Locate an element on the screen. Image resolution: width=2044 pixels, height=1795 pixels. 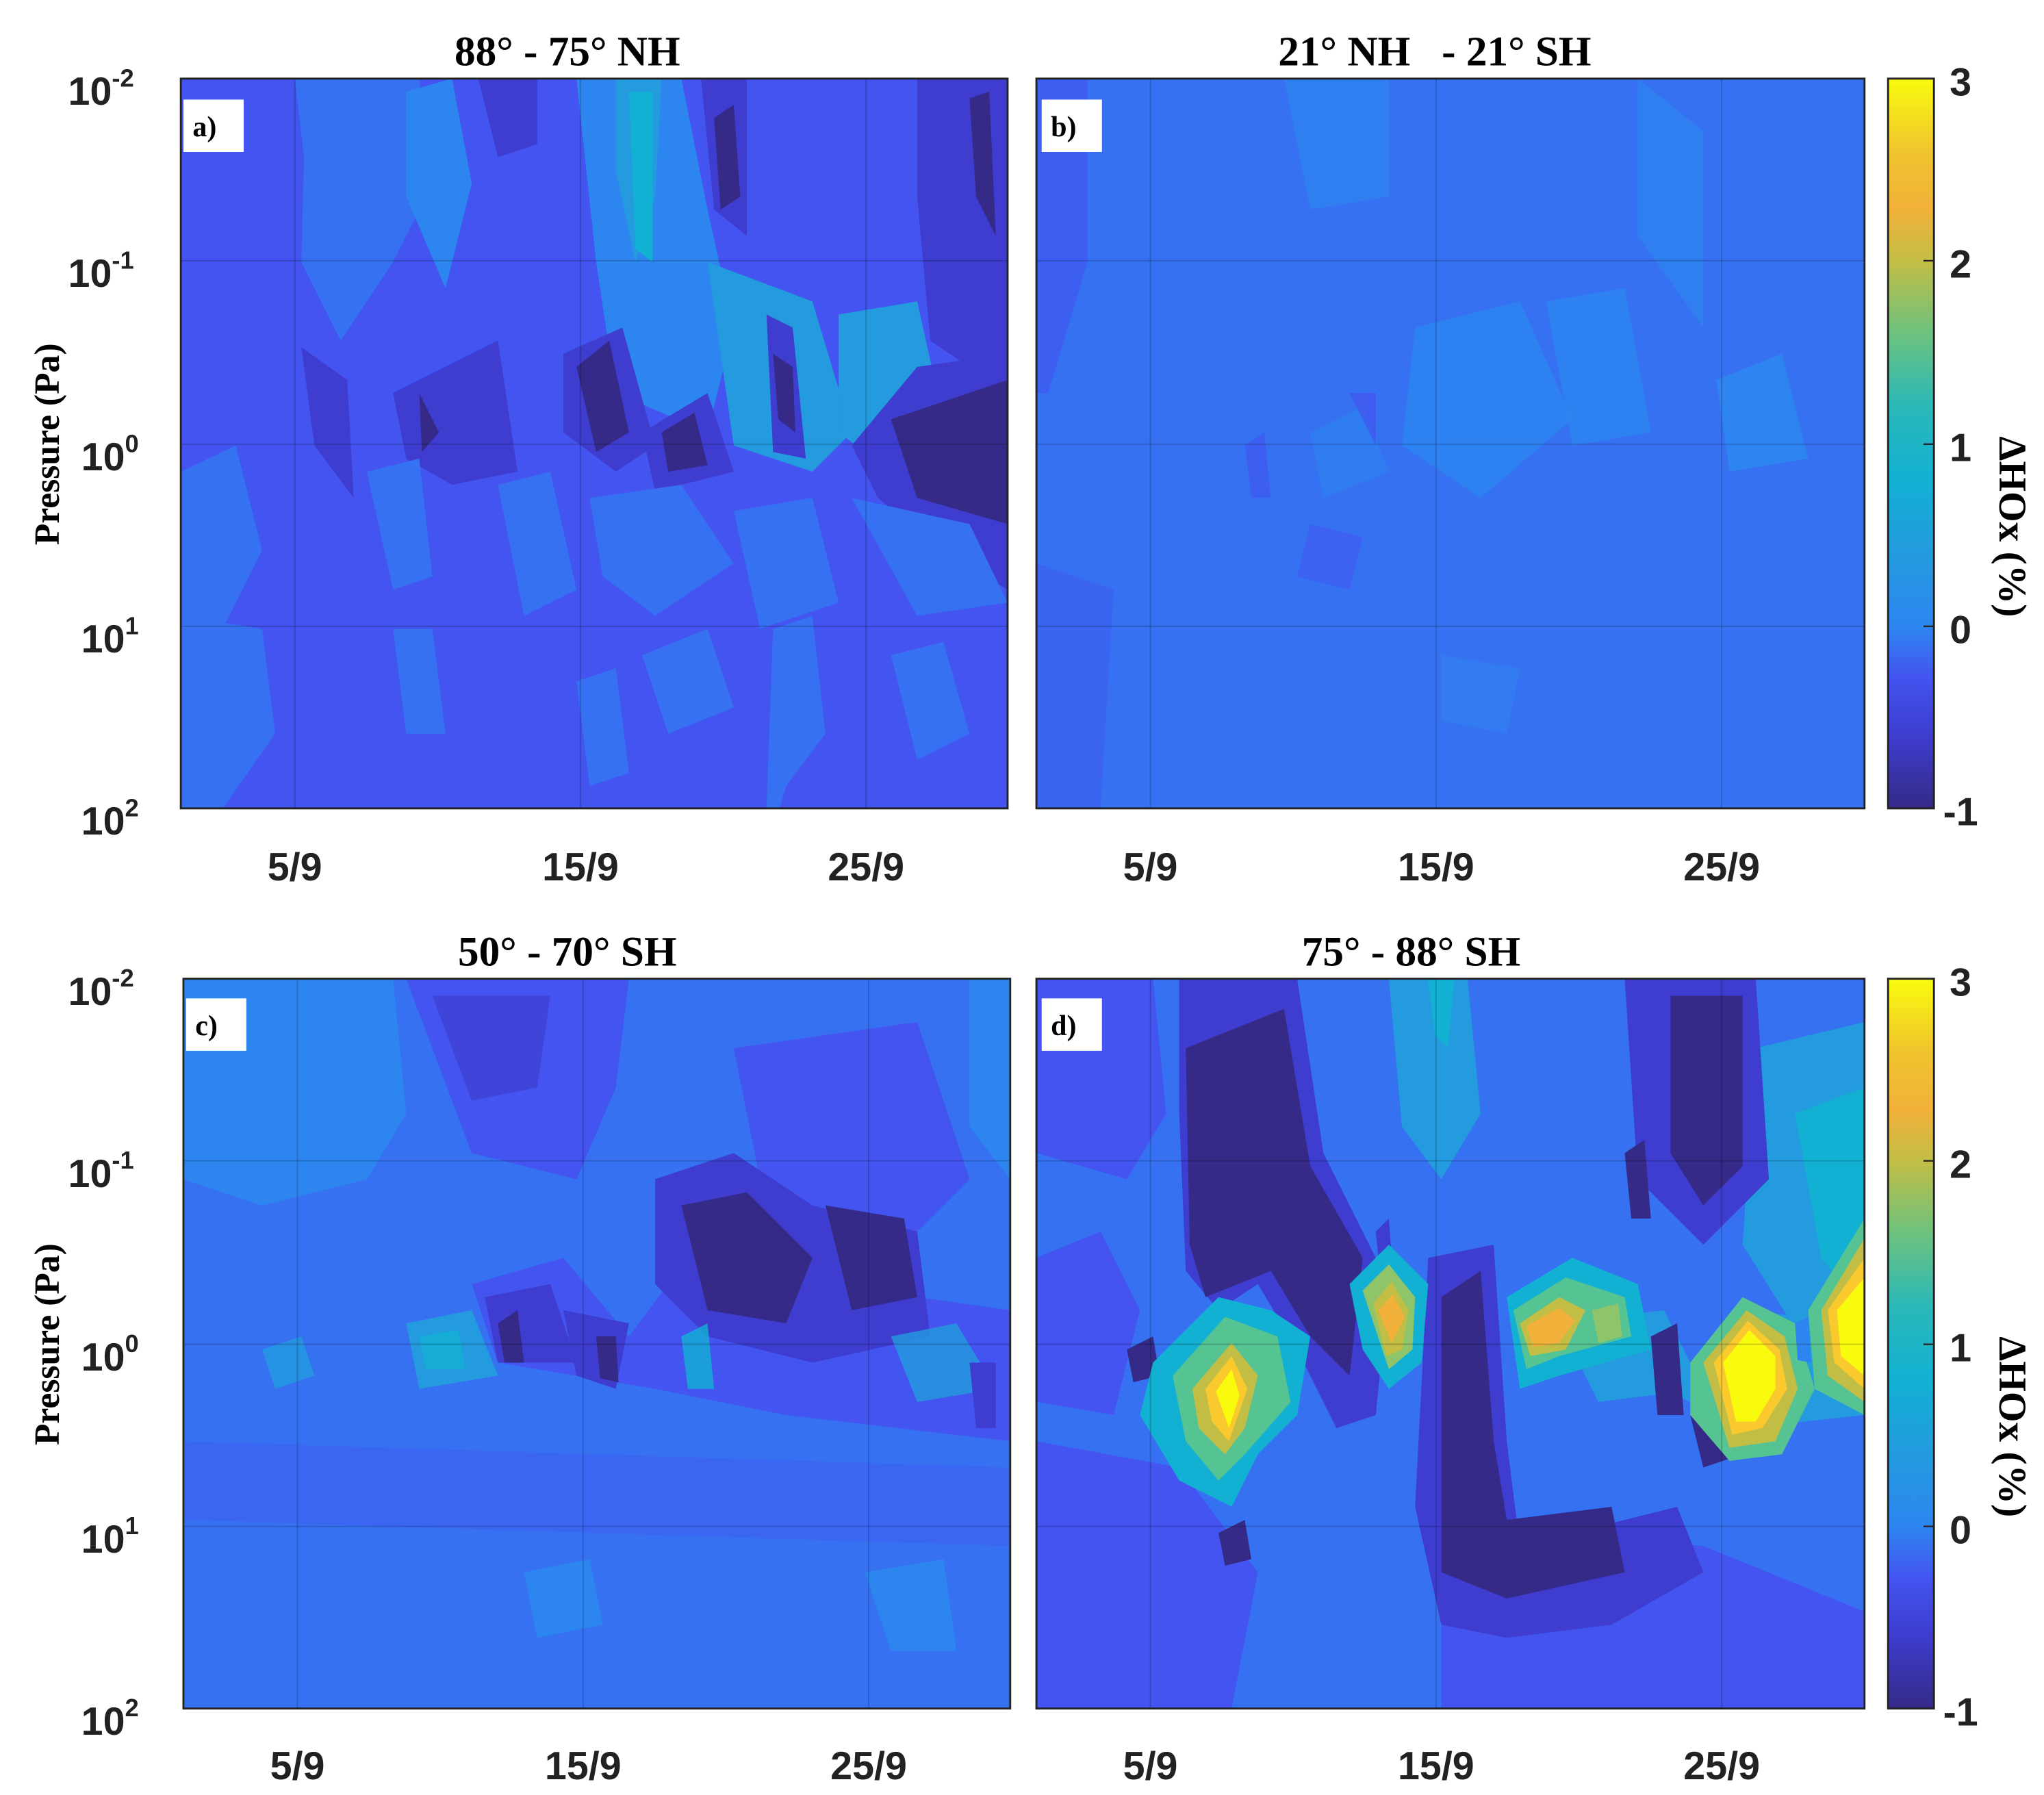
panel-a-title: 88° - 75° NH is located at coordinates (567, 52).